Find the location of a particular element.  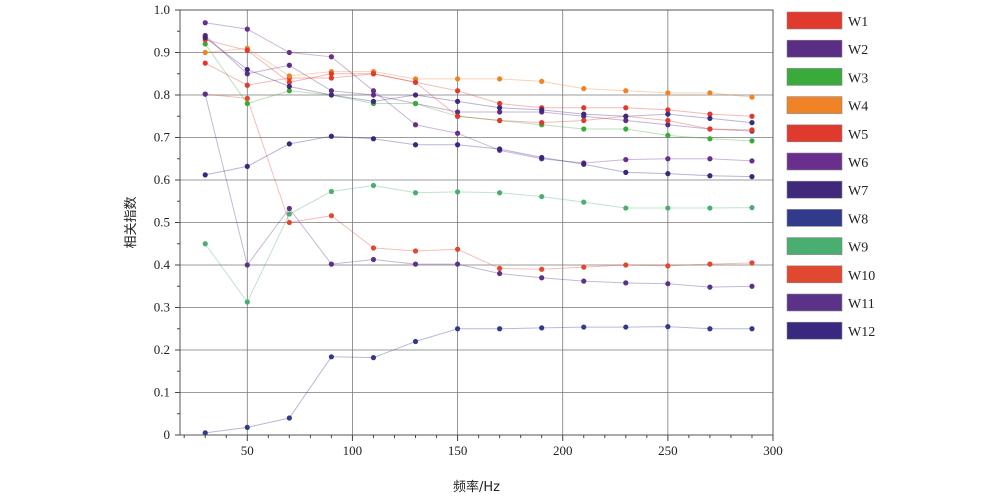

x-tick-label: 100 is located at coordinates (353, 450).